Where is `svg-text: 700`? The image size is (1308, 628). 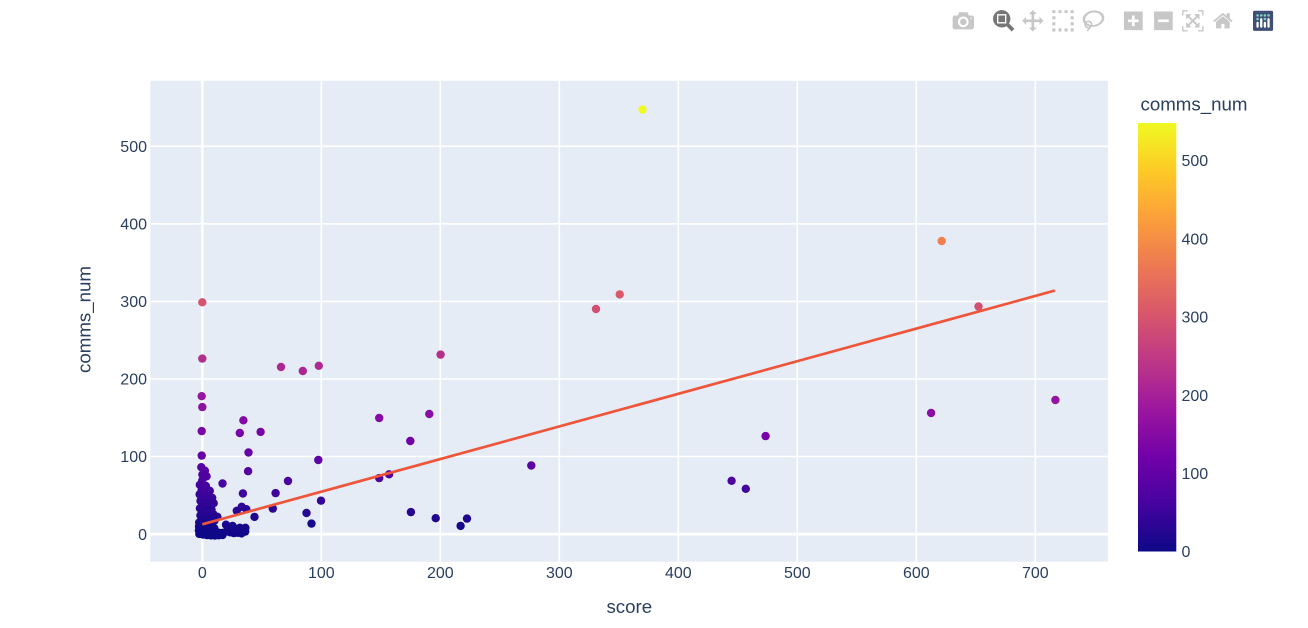
svg-text: 700 is located at coordinates (1035, 573).